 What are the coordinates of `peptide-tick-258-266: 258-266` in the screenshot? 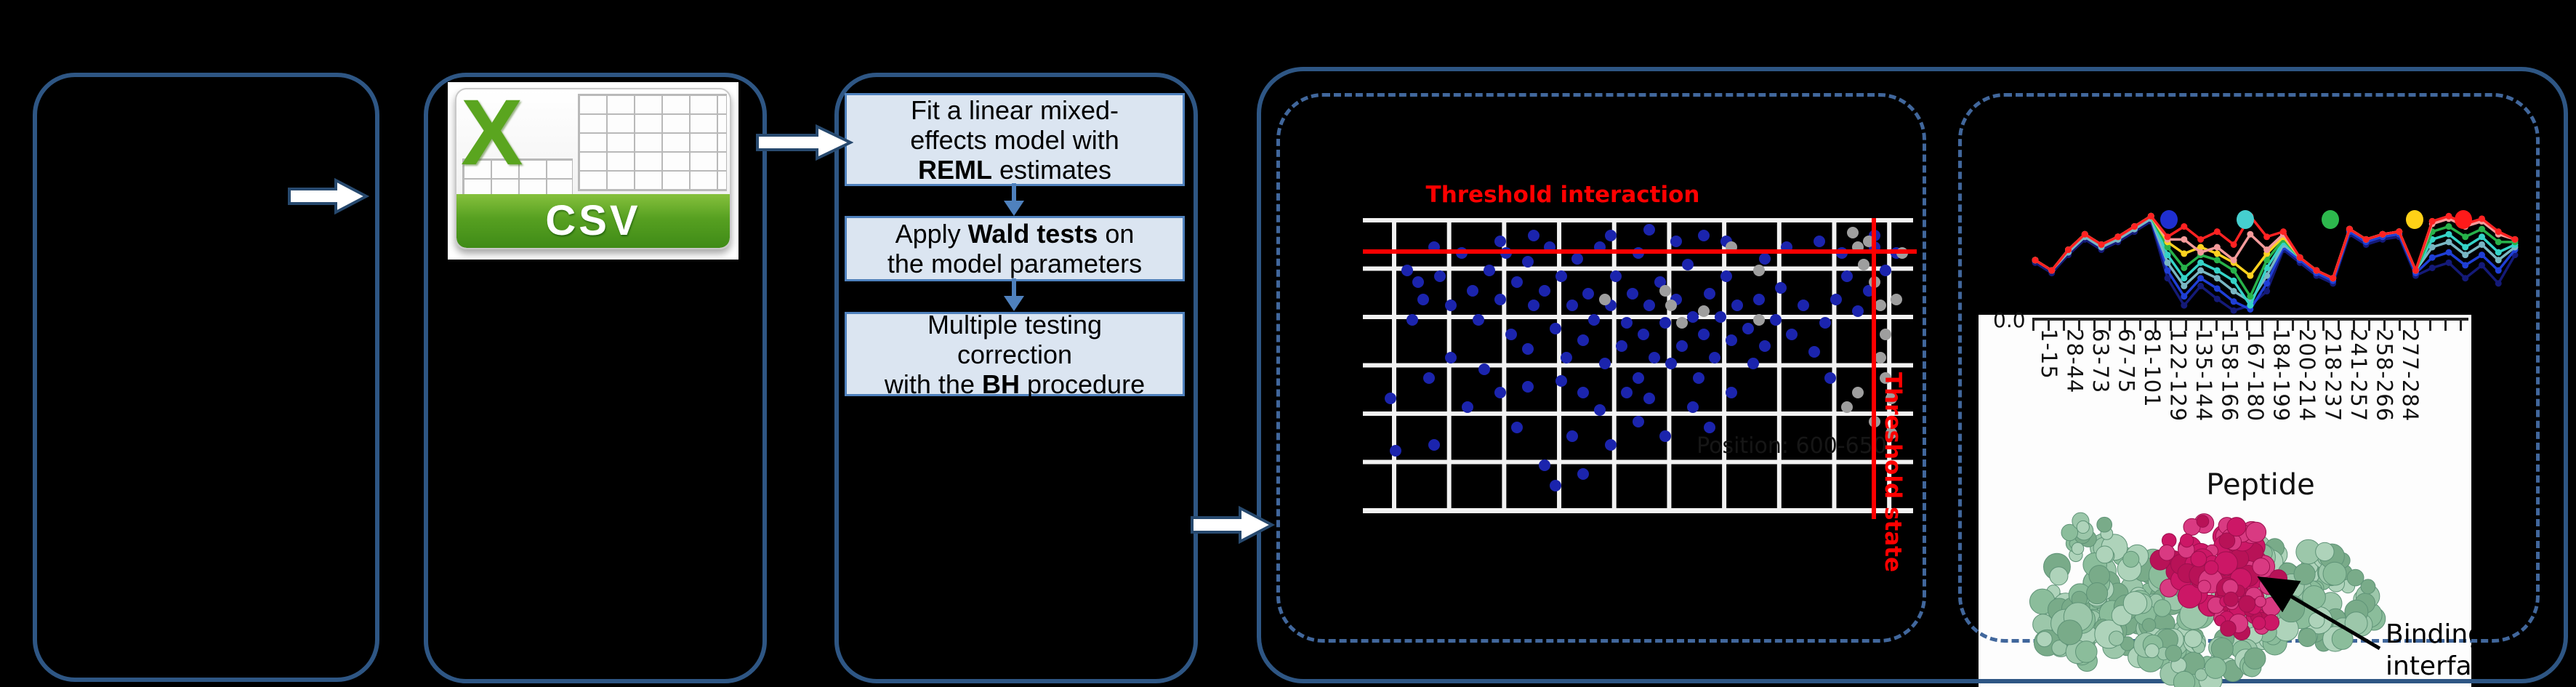 It's located at (2384, 375).